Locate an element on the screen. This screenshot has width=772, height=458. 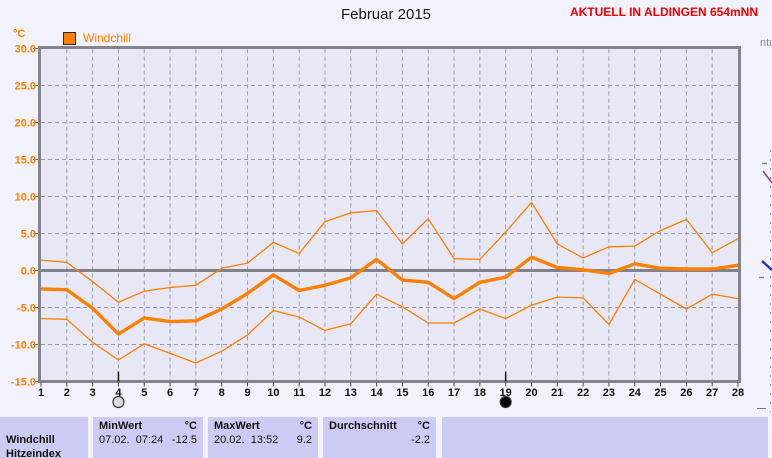
svg-text: -15.0 is located at coordinates (23, 383).